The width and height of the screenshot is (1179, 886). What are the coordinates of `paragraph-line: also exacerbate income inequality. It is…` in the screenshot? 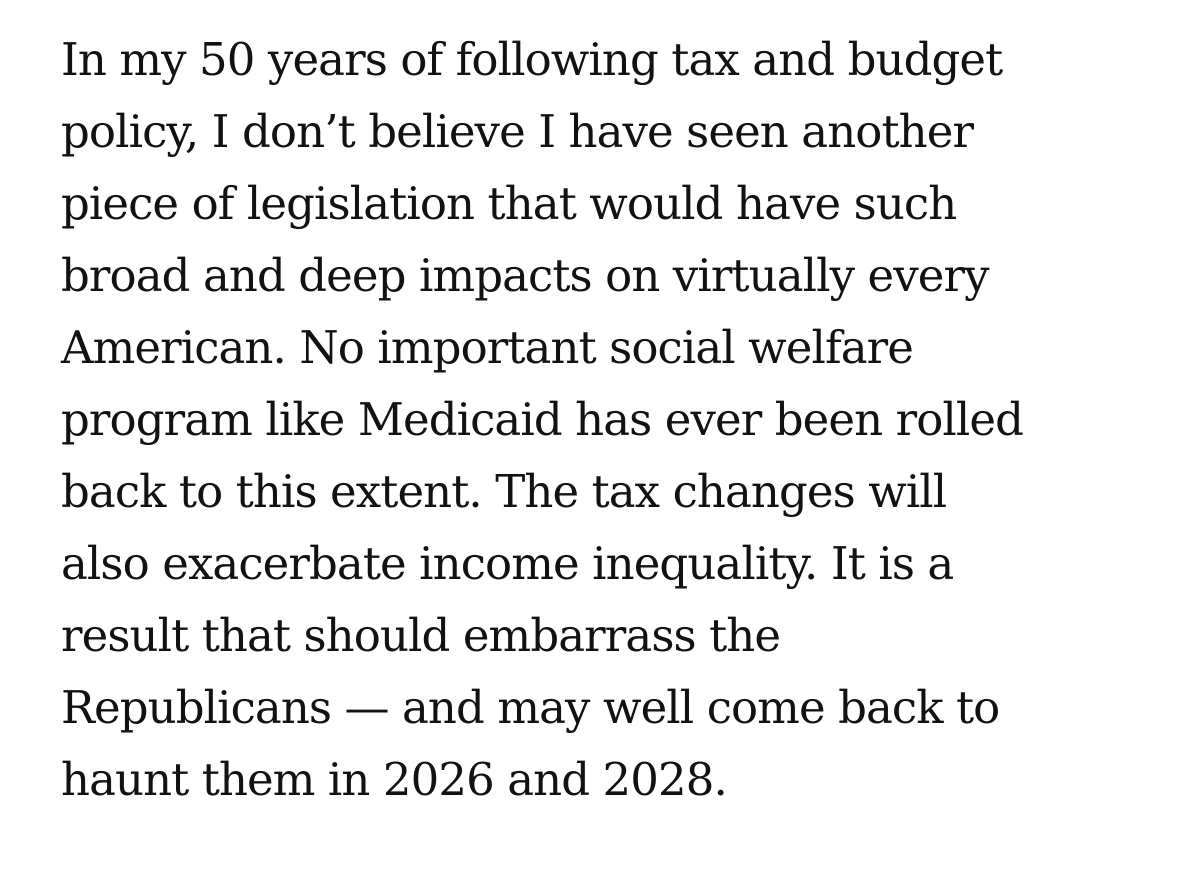 It's located at (507, 563).